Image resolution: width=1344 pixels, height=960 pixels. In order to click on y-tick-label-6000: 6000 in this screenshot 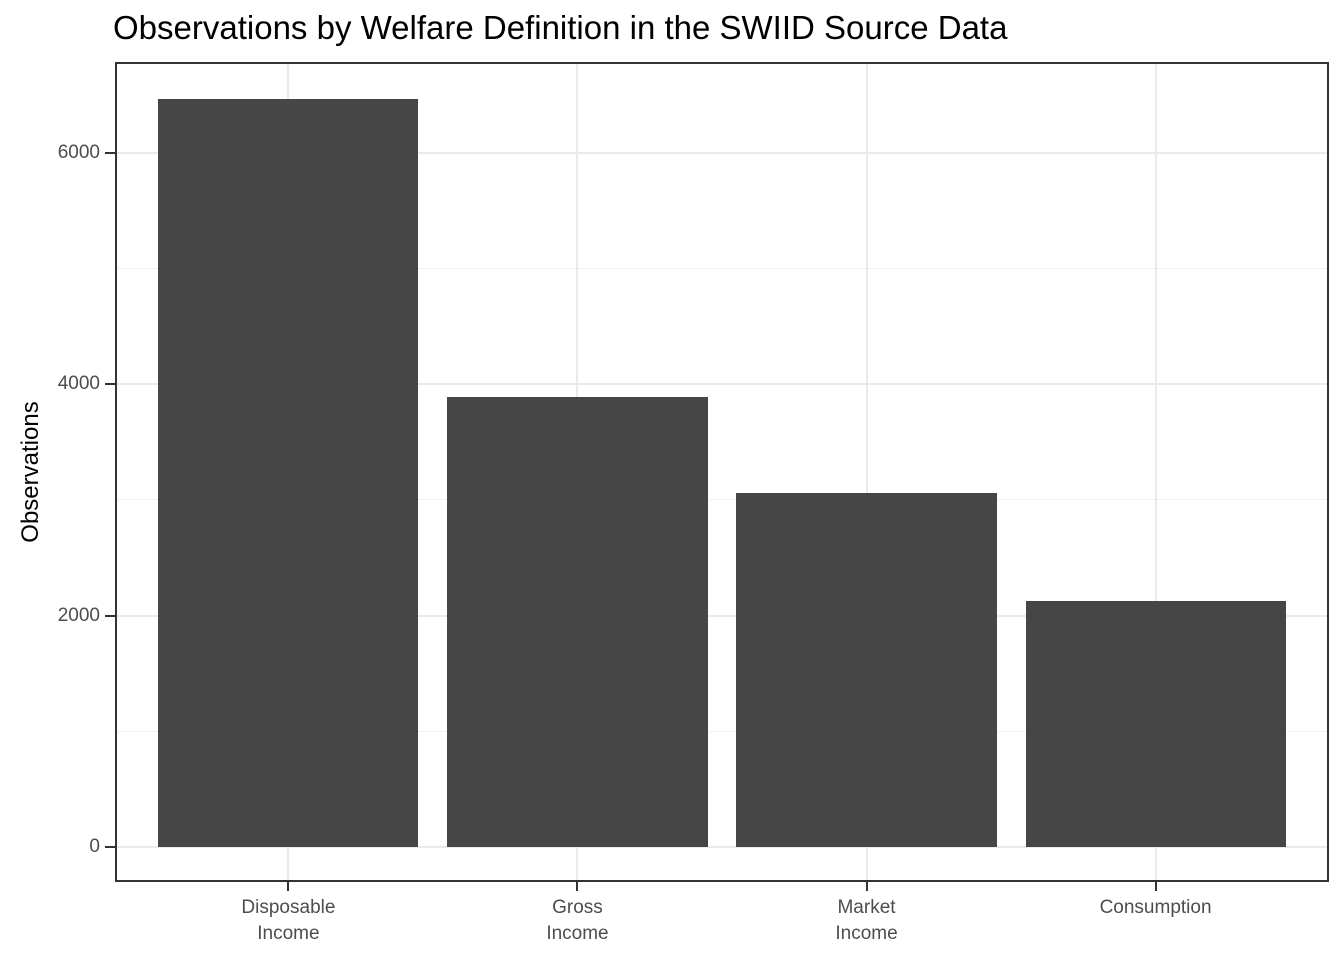, I will do `click(78, 153)`.